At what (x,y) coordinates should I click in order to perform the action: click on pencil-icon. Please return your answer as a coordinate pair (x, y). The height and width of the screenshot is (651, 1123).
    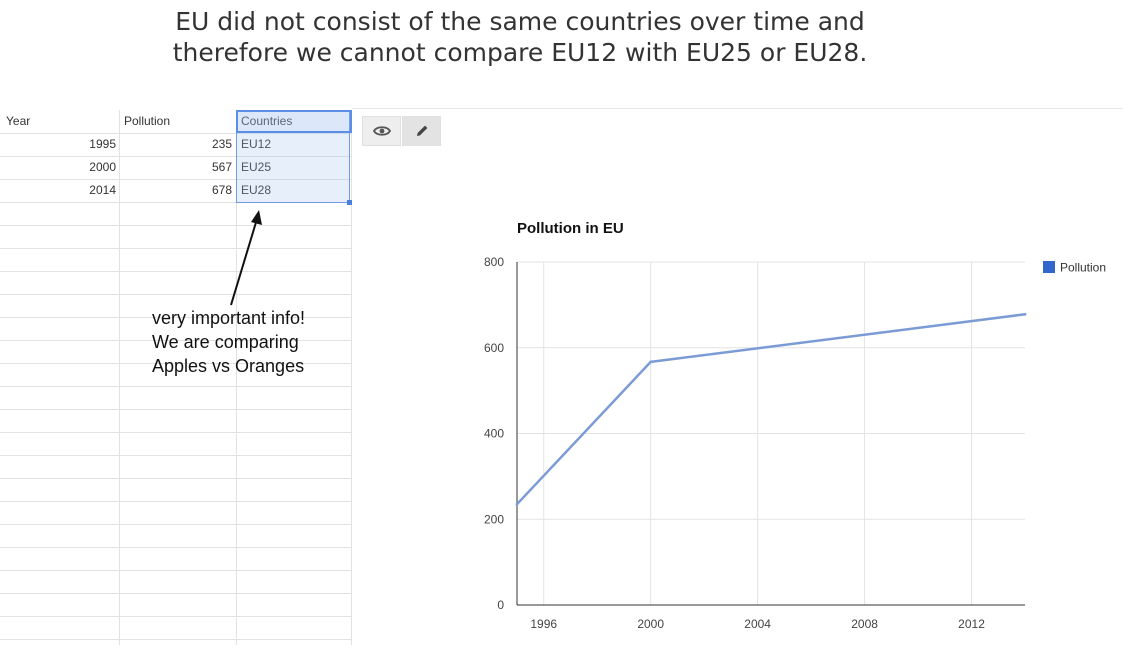
    Looking at the image, I should click on (421, 130).